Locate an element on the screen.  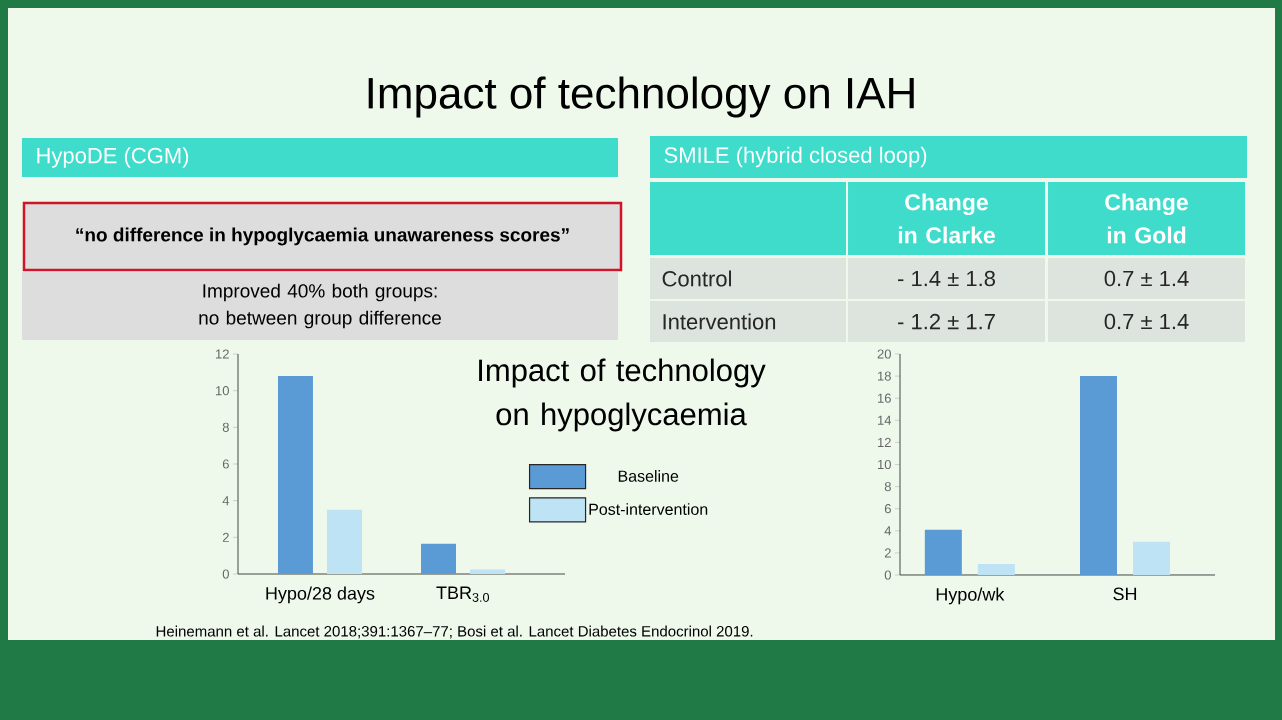
legend-label: Post-intervention is located at coordinates (648, 509).